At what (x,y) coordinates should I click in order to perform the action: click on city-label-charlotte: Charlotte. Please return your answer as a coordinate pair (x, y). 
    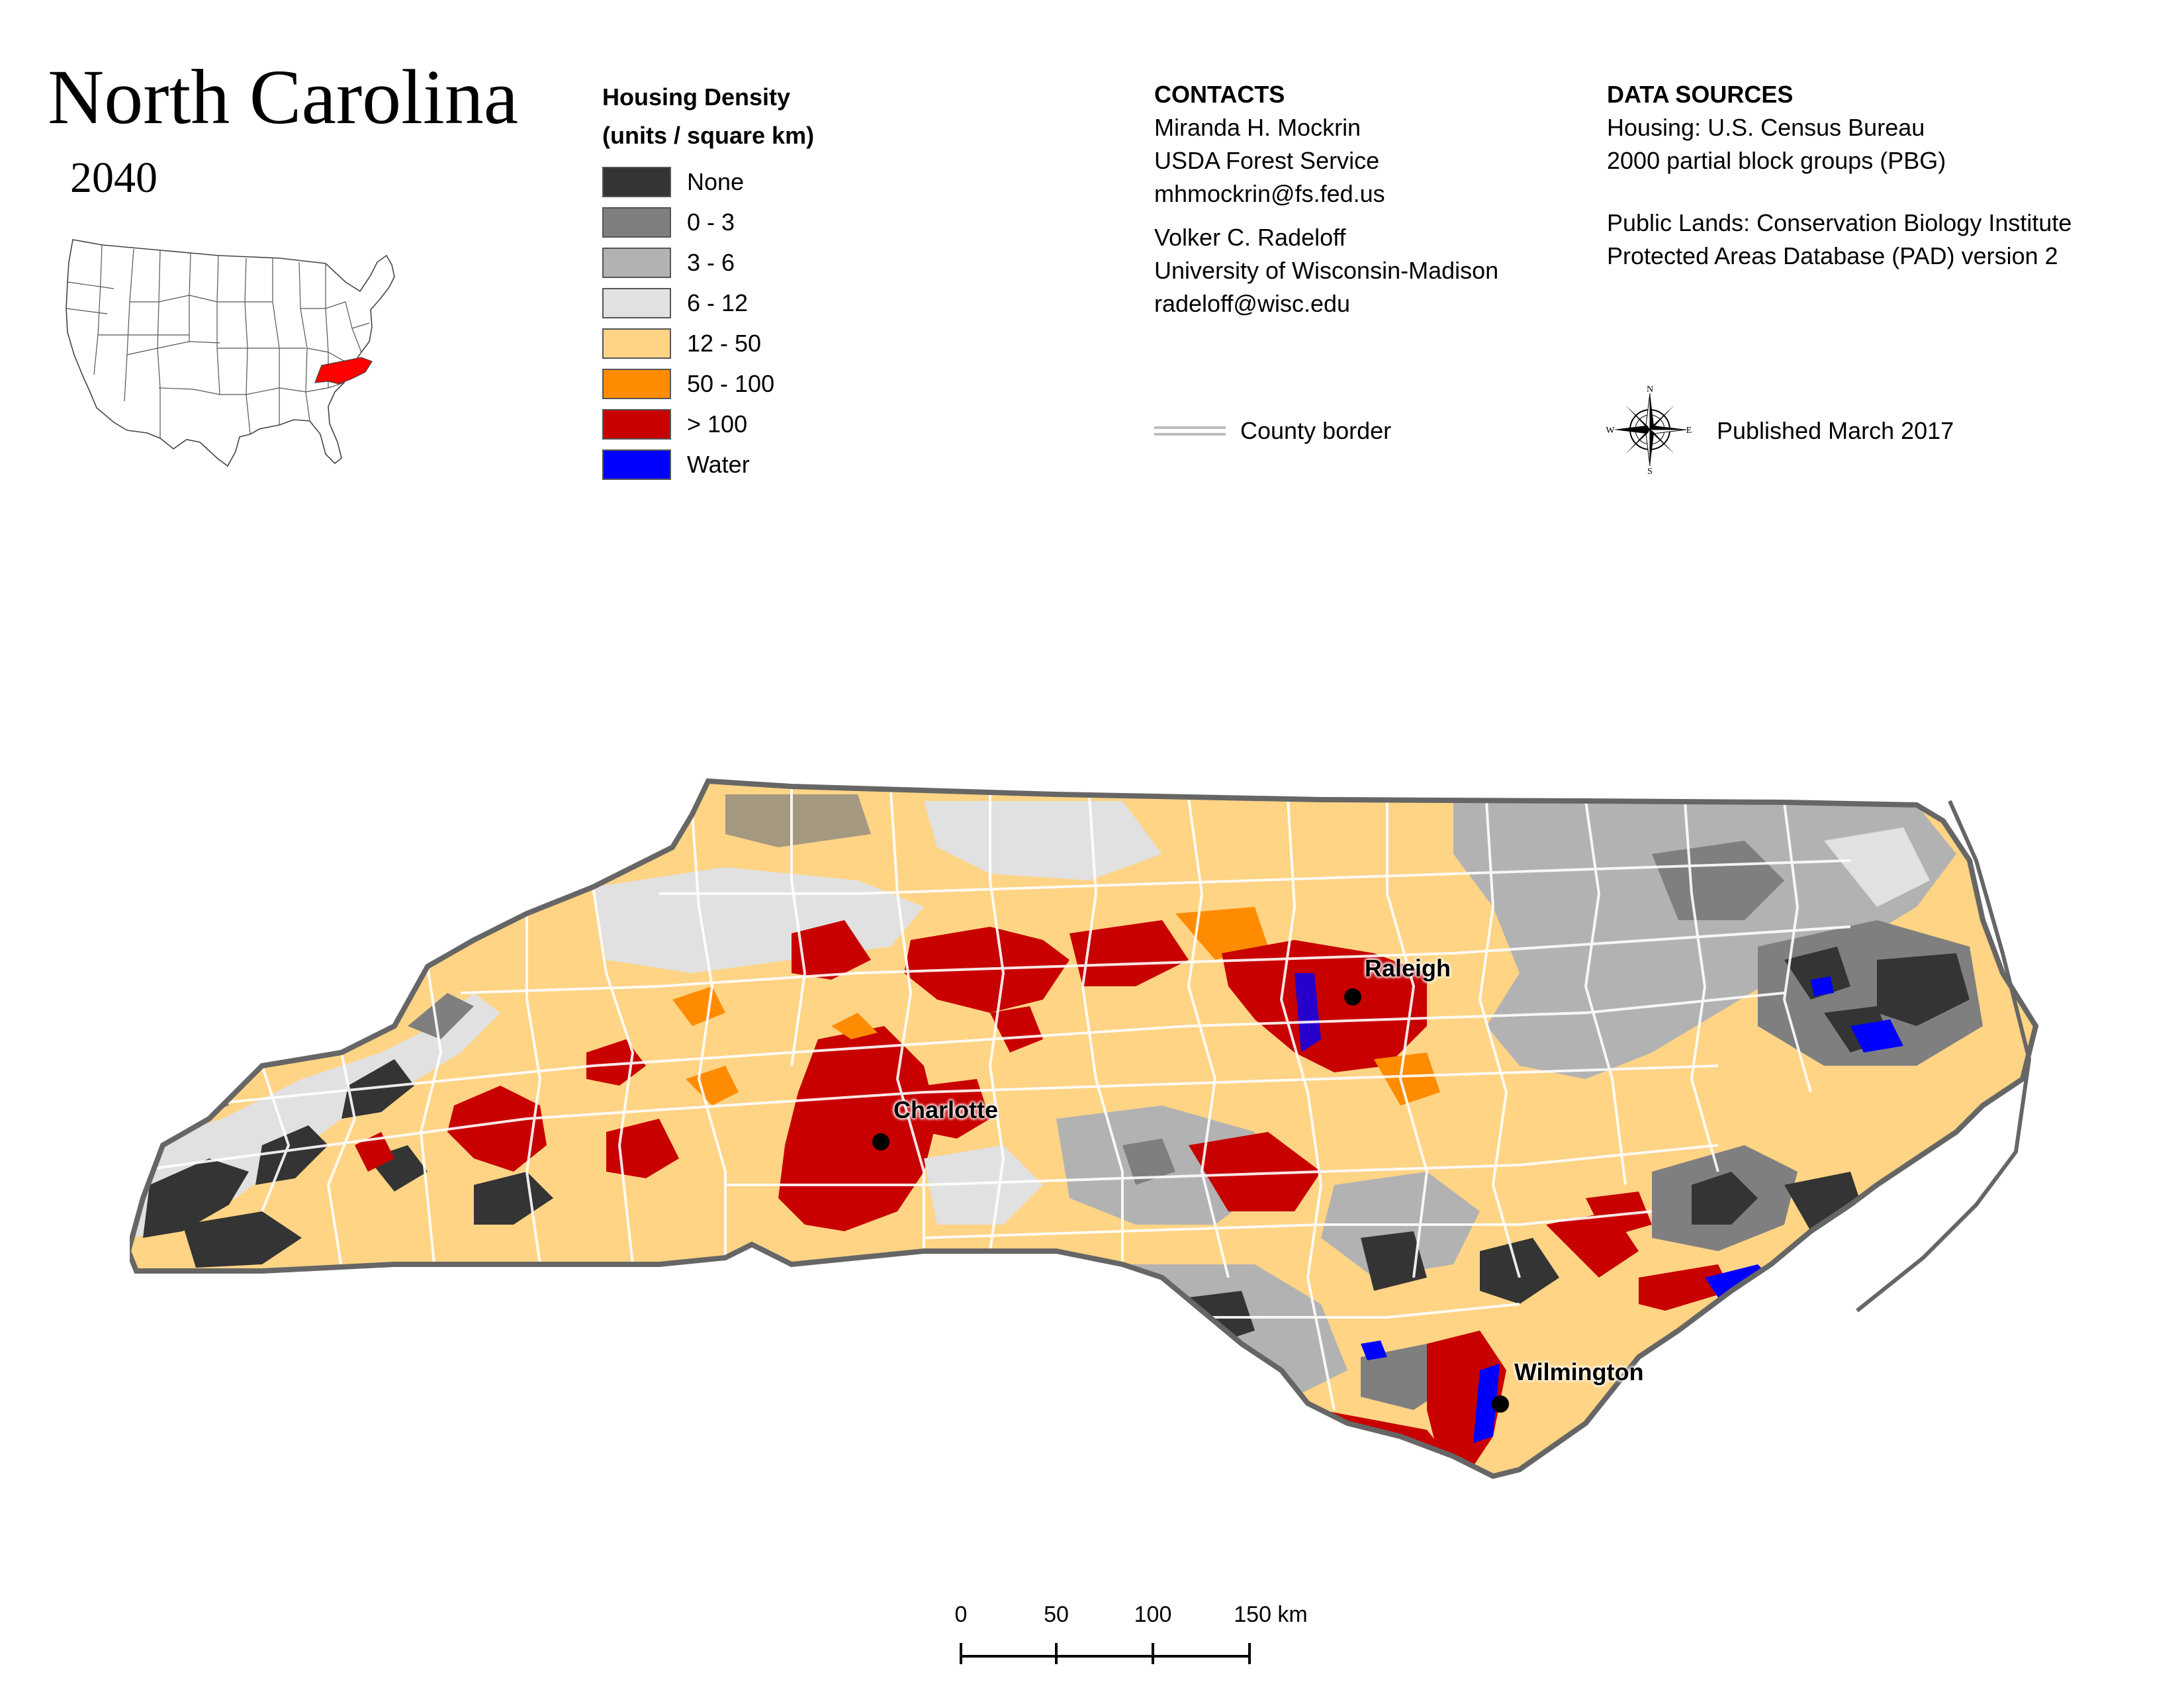
    Looking at the image, I should click on (946, 1109).